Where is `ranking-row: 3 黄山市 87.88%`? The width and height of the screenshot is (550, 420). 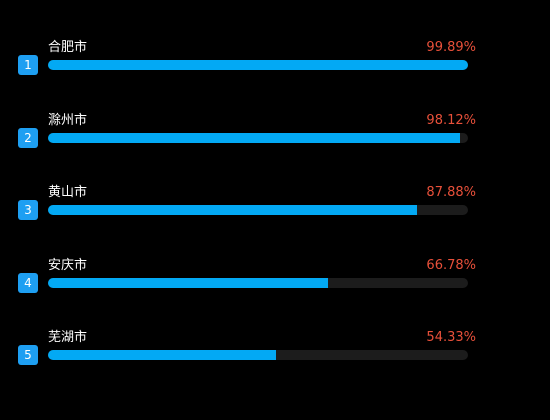 ranking-row: 3 黄山市 87.88% is located at coordinates (275, 210).